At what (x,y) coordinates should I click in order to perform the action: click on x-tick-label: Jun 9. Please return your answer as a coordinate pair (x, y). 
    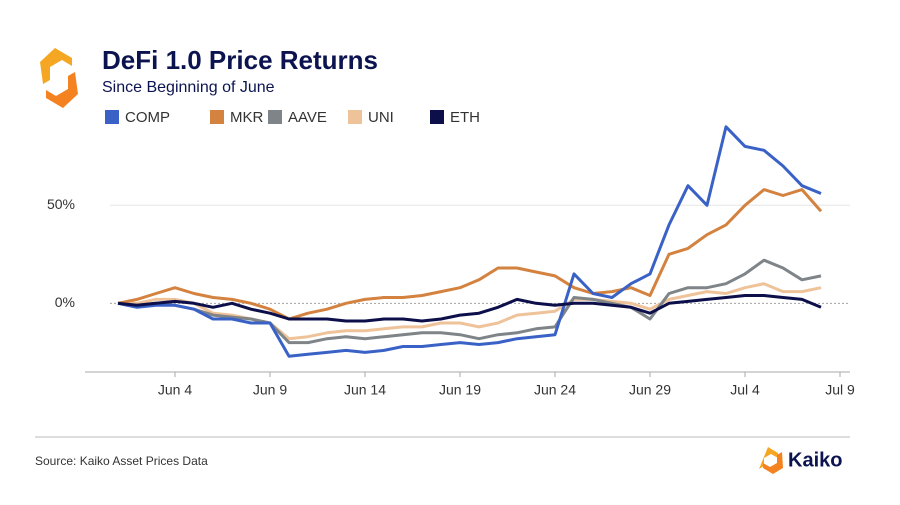
    Looking at the image, I should click on (270, 390).